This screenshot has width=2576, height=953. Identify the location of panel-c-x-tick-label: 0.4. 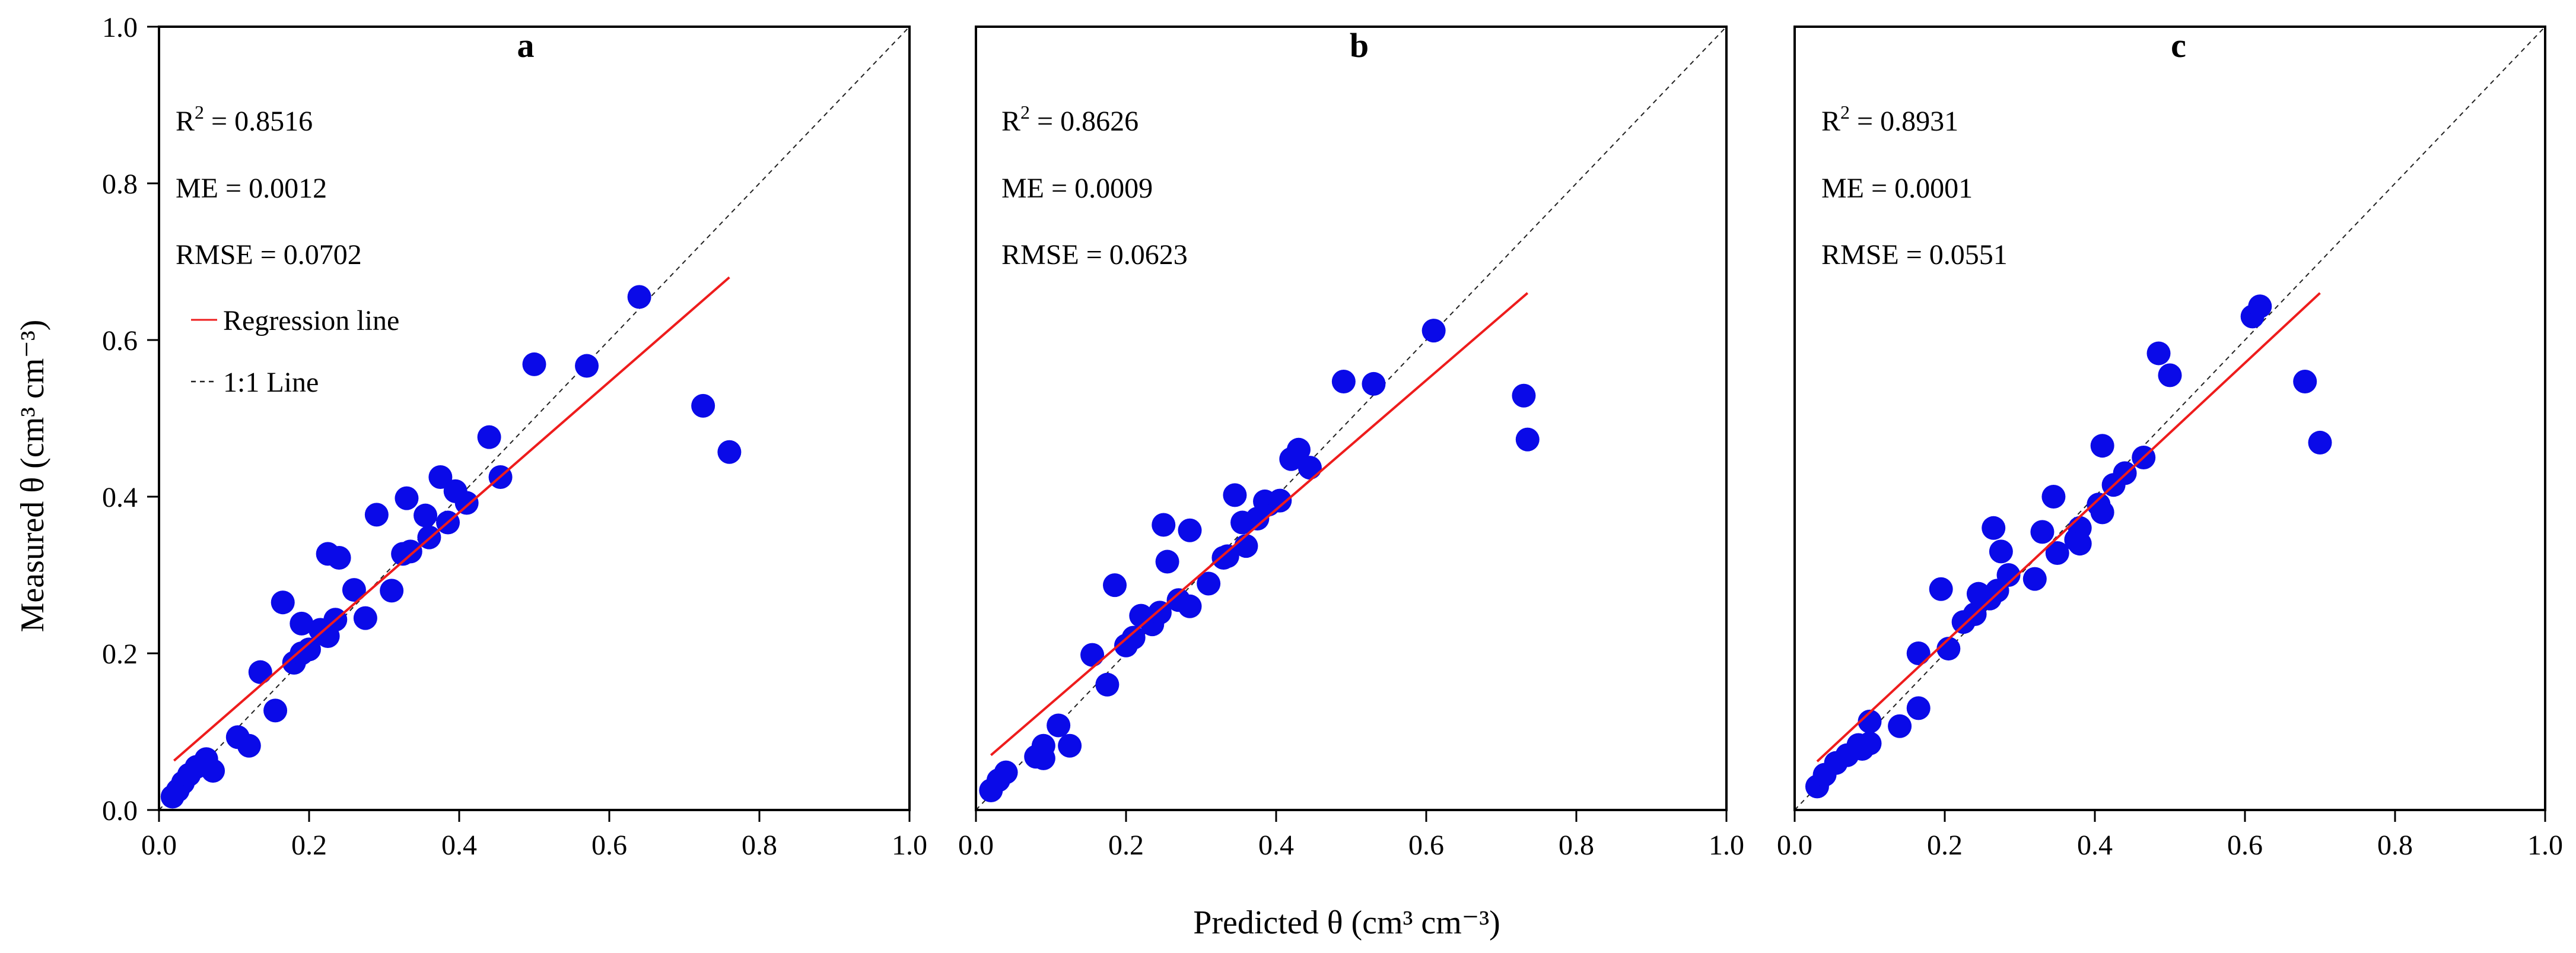
(2095, 846).